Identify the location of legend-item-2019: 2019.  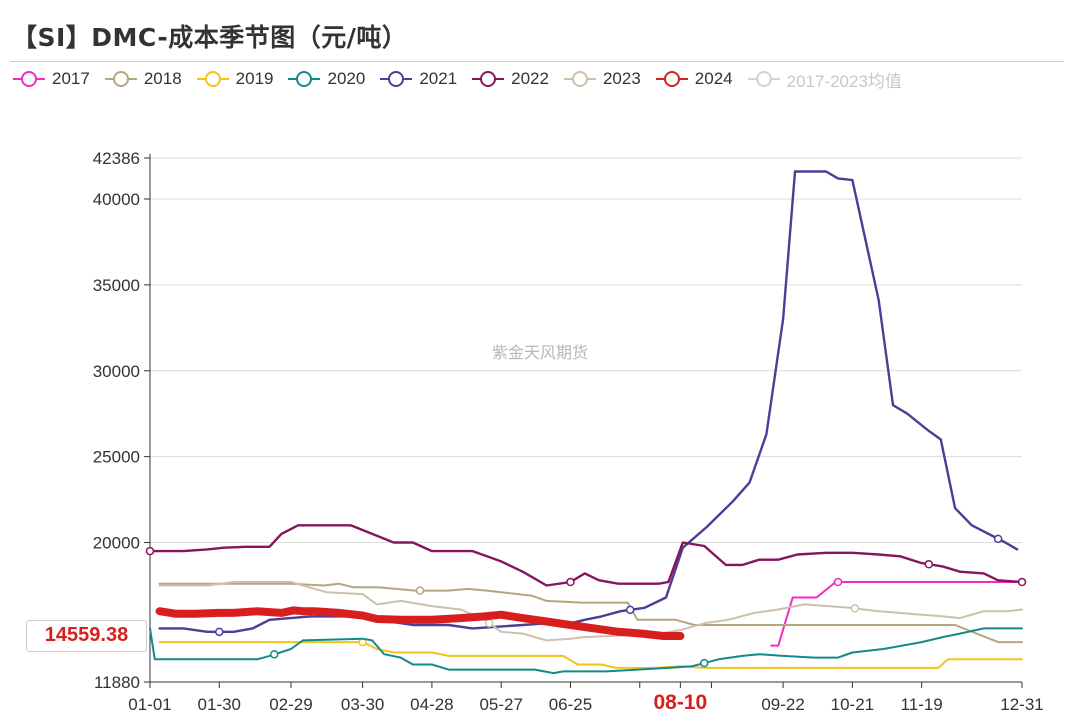
(235, 79).